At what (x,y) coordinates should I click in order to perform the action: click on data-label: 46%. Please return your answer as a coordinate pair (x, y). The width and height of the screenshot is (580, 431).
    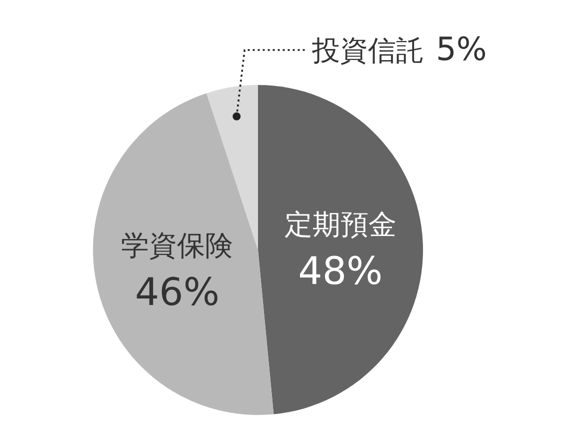
    Looking at the image, I should click on (177, 292).